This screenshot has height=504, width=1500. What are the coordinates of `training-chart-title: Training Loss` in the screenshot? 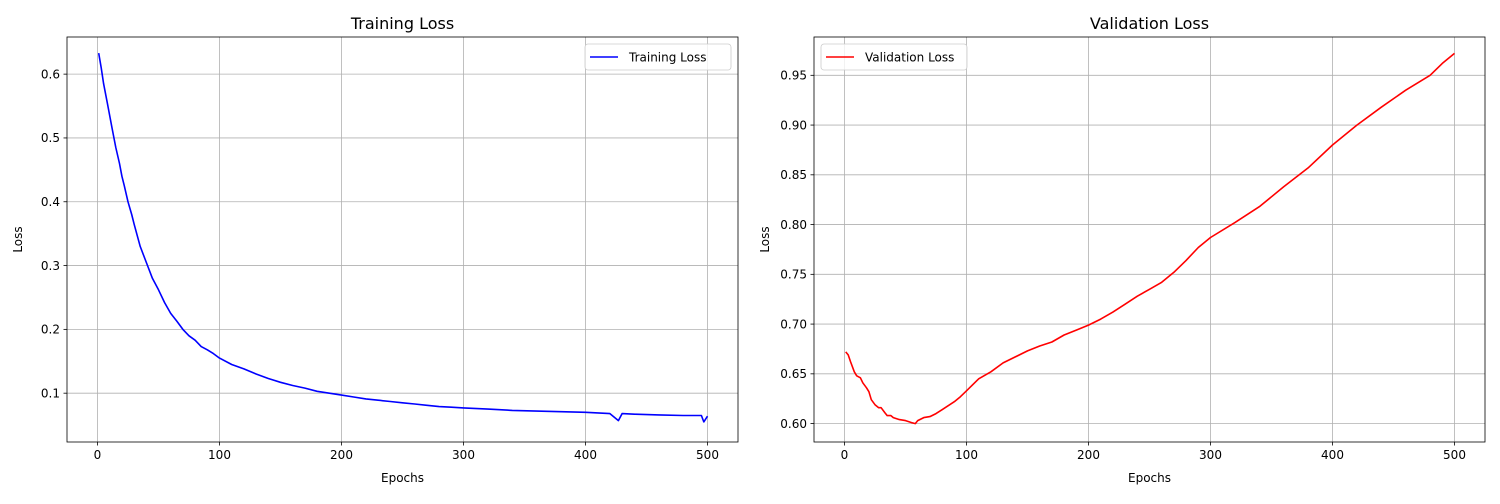 It's located at (402, 23).